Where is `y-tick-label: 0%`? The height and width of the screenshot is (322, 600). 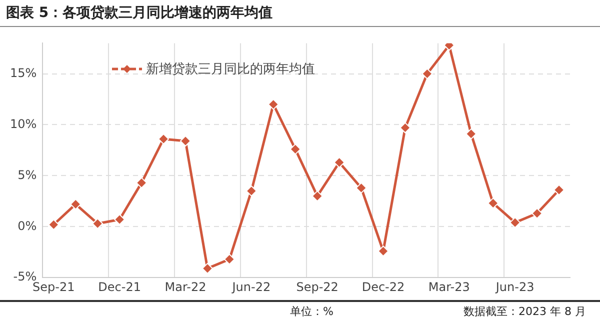
y-tick-label: 0% is located at coordinates (27, 225).